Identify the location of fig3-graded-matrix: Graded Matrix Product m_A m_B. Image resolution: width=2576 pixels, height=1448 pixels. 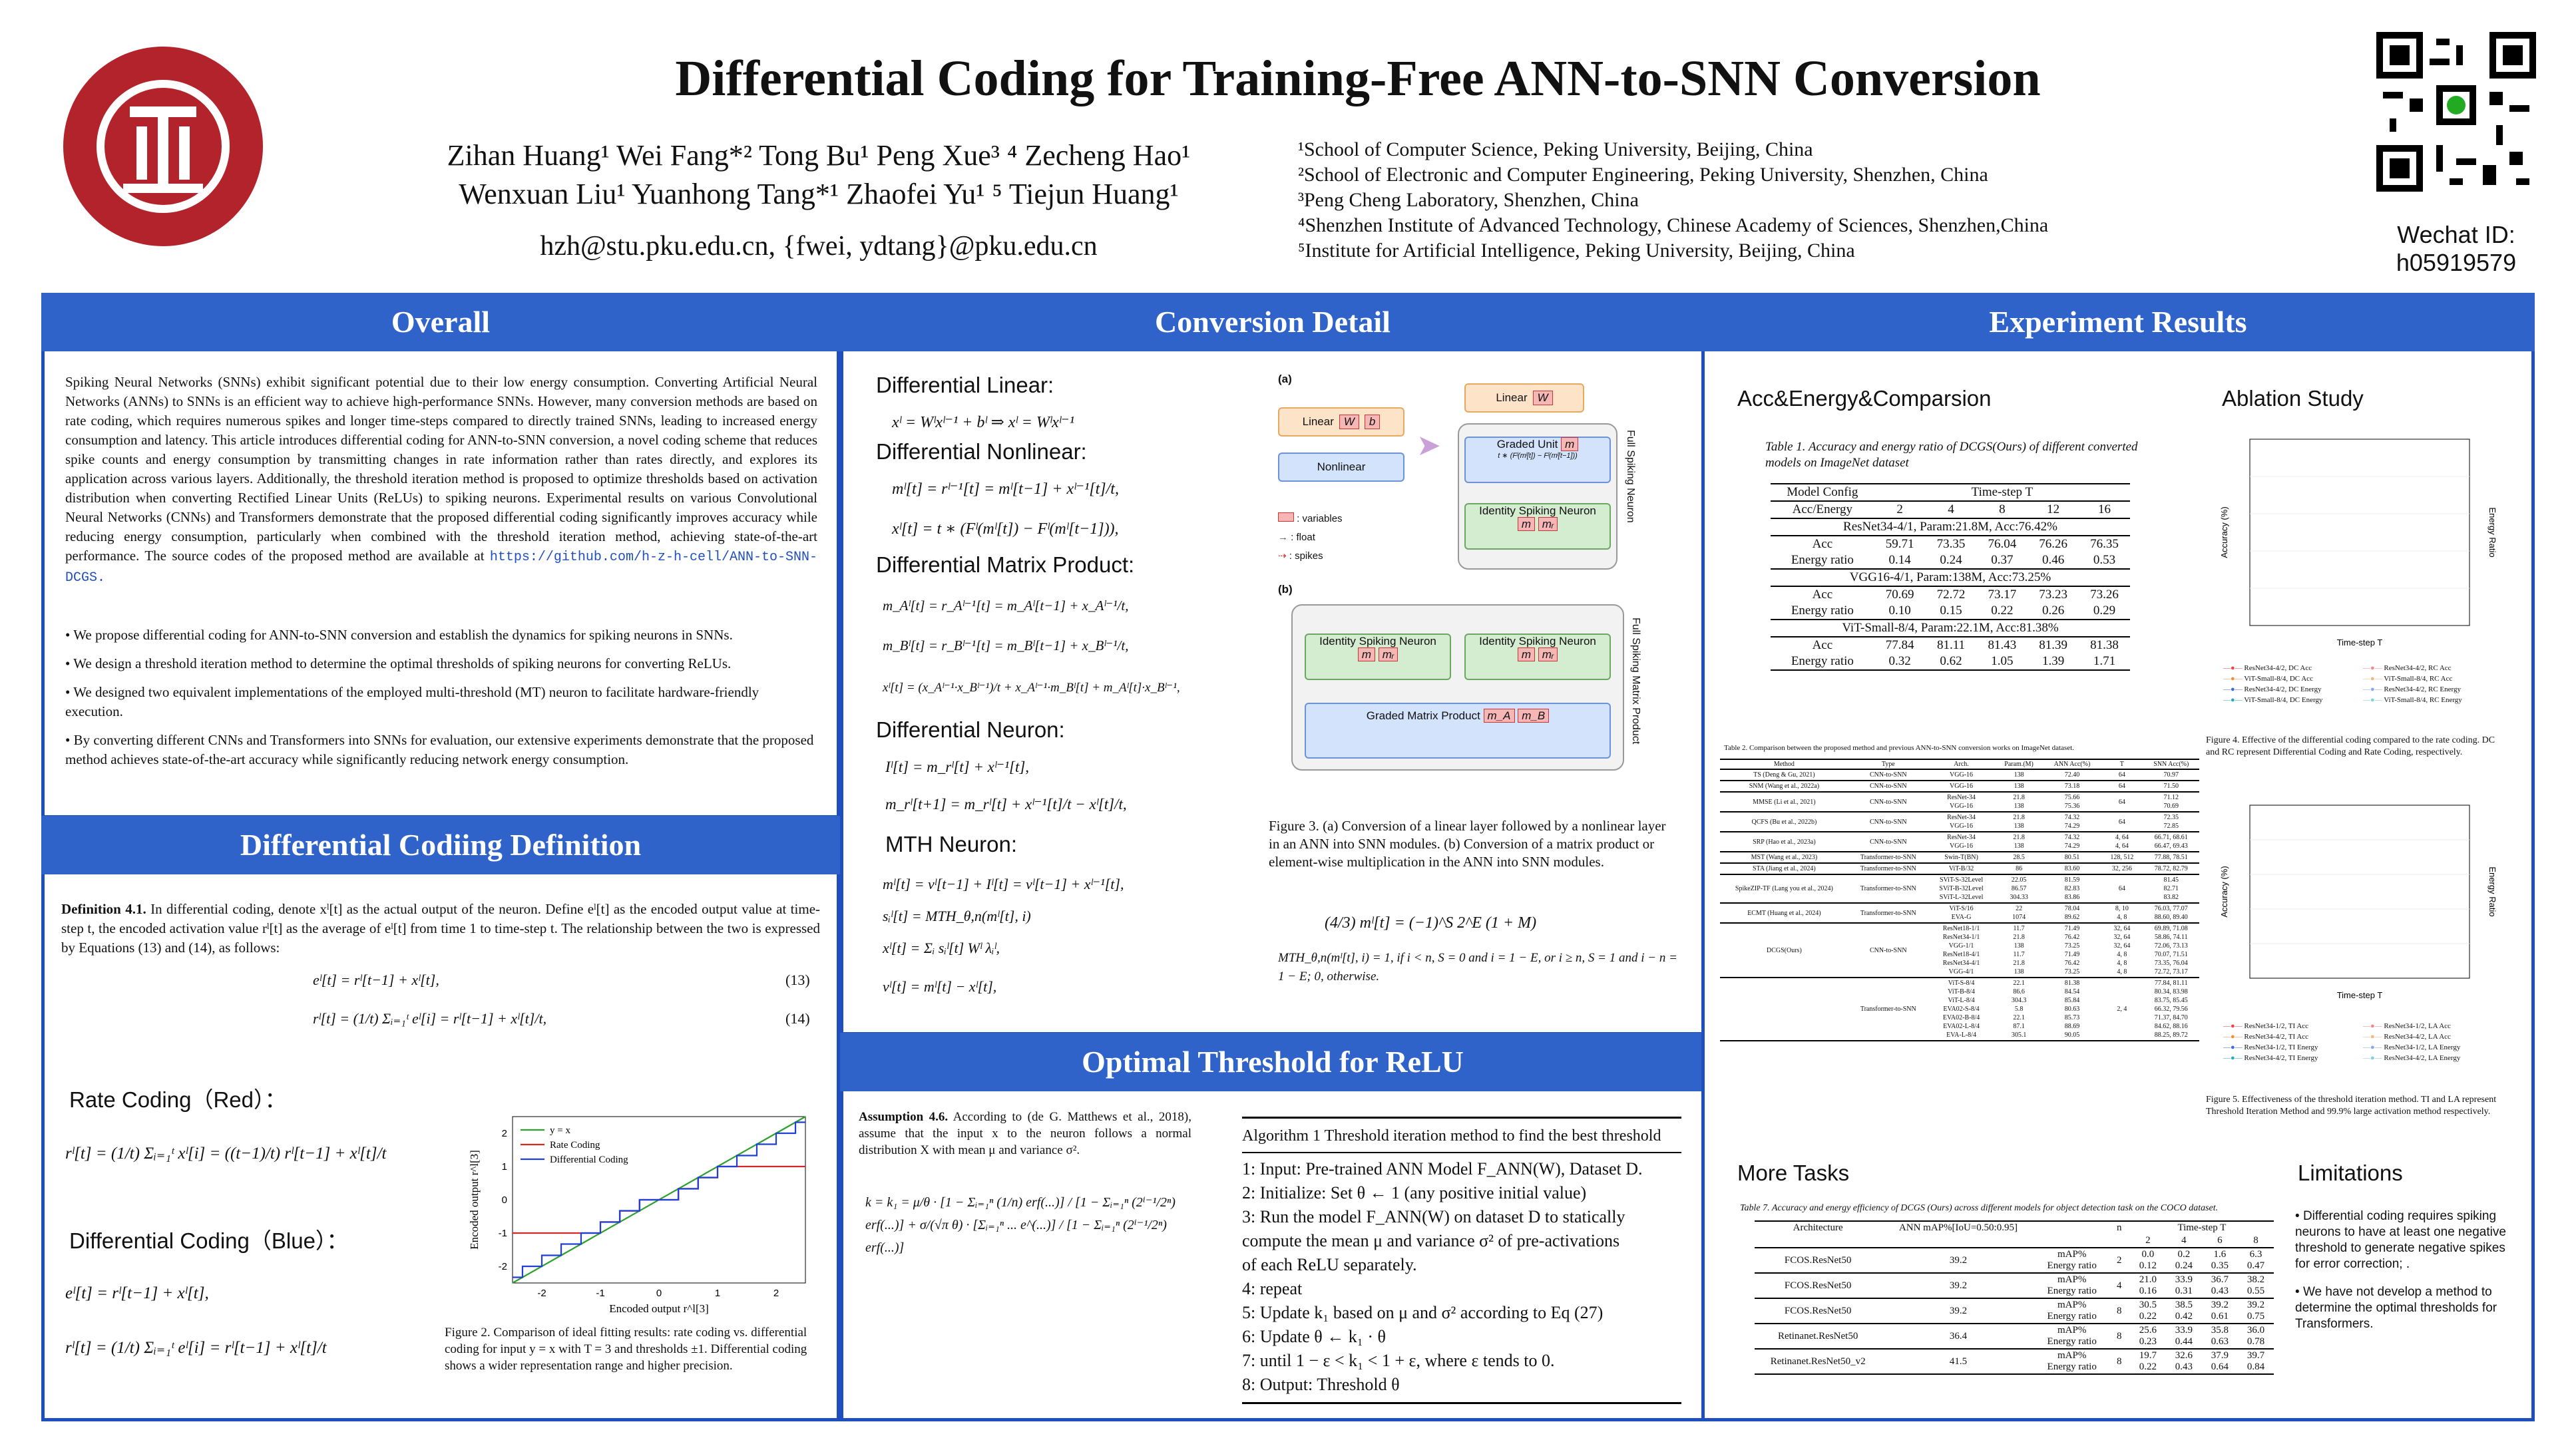
(1458, 731).